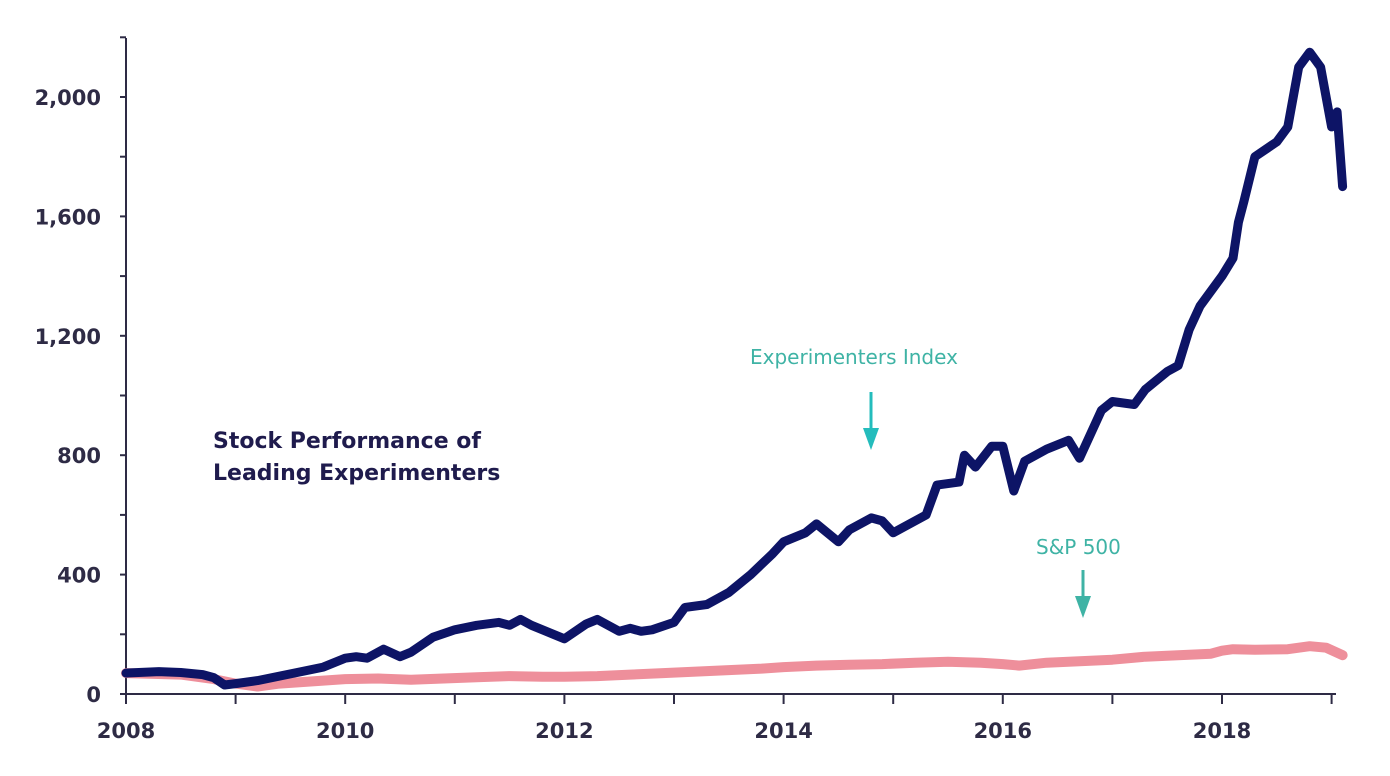 This screenshot has height=776, width=1390. I want to click on y-tick-label: 1,600, so click(68, 217).